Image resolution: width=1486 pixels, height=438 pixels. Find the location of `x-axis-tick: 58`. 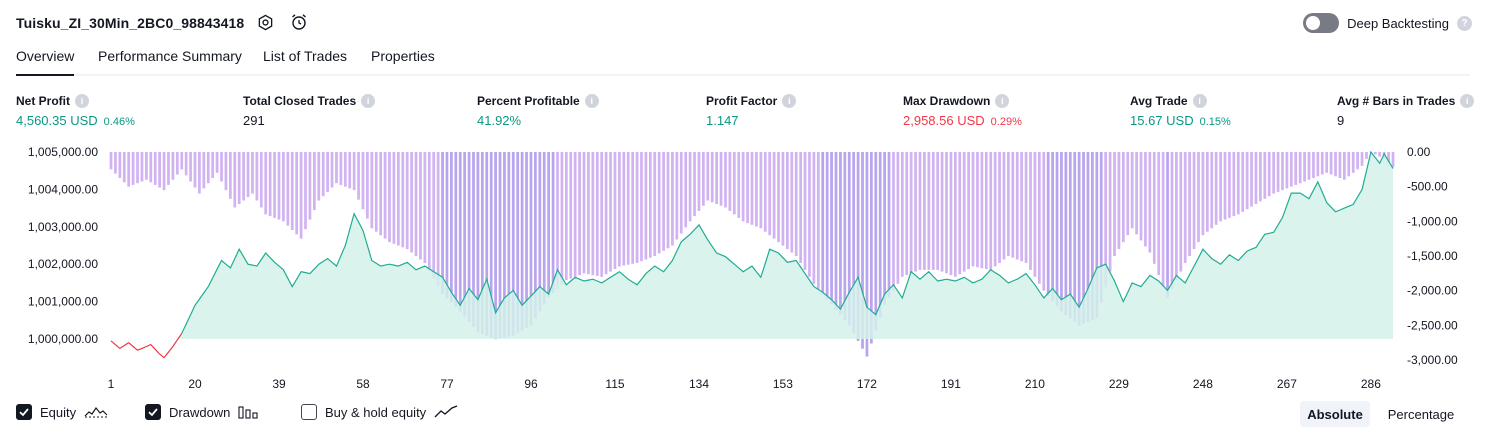

x-axis-tick: 58 is located at coordinates (363, 384).